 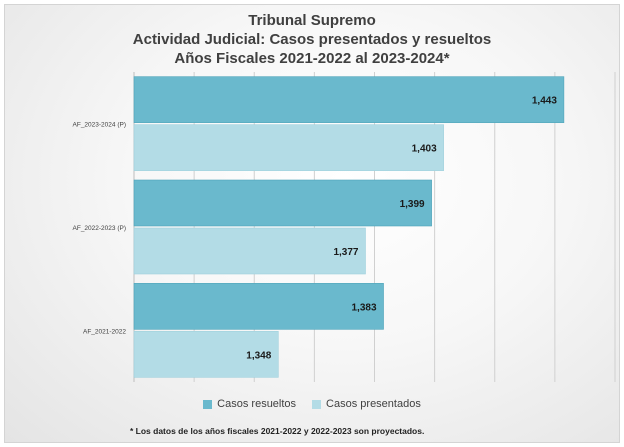 What do you see at coordinates (412, 204) in the screenshot?
I see `data-label-resueltos: 1,399` at bounding box center [412, 204].